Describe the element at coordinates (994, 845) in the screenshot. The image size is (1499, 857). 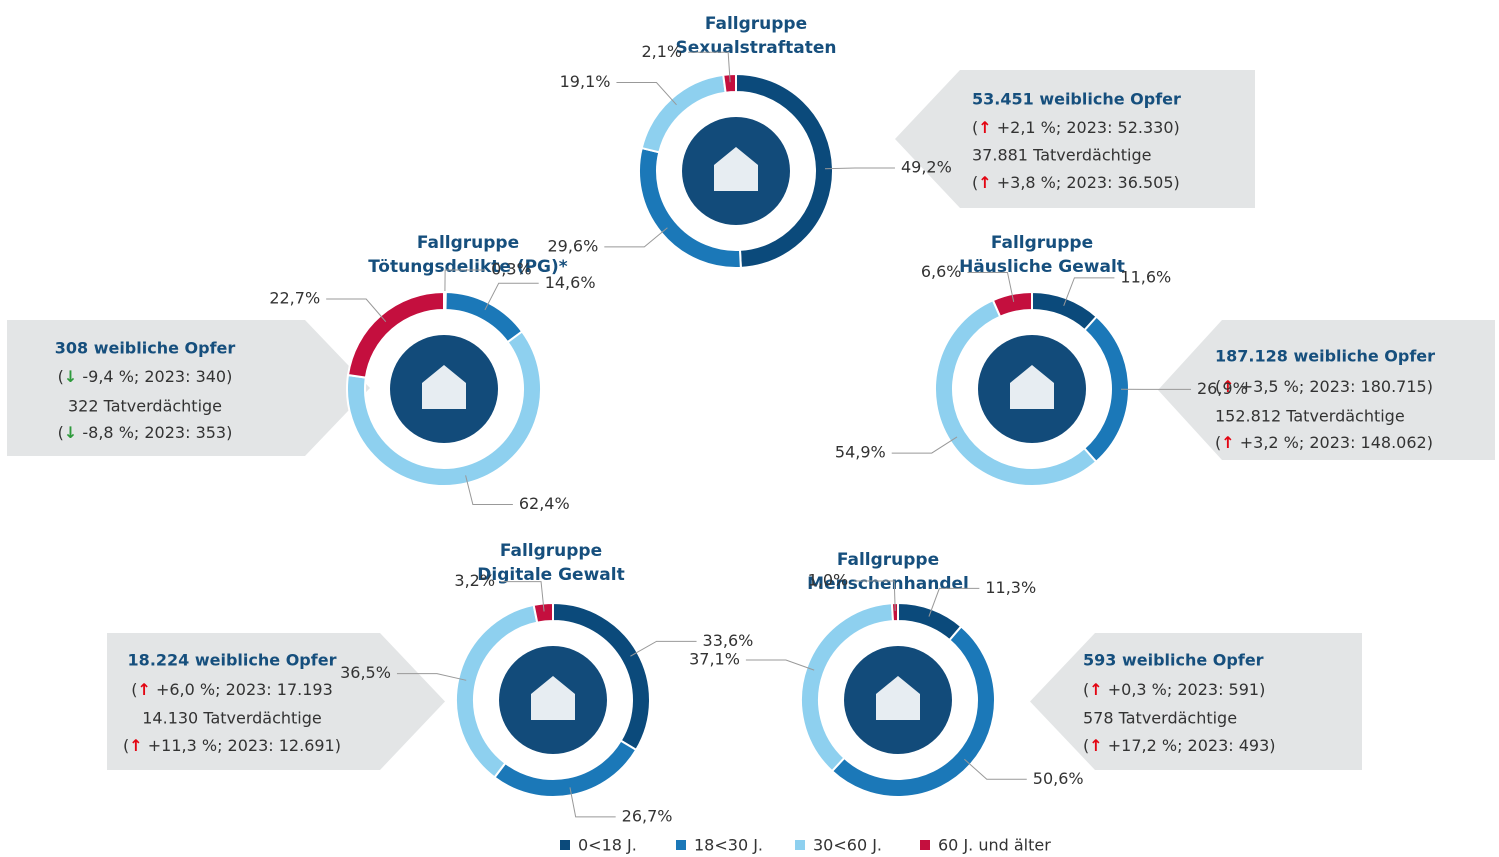
I see `legend-label: 60 J. und älter` at that location.